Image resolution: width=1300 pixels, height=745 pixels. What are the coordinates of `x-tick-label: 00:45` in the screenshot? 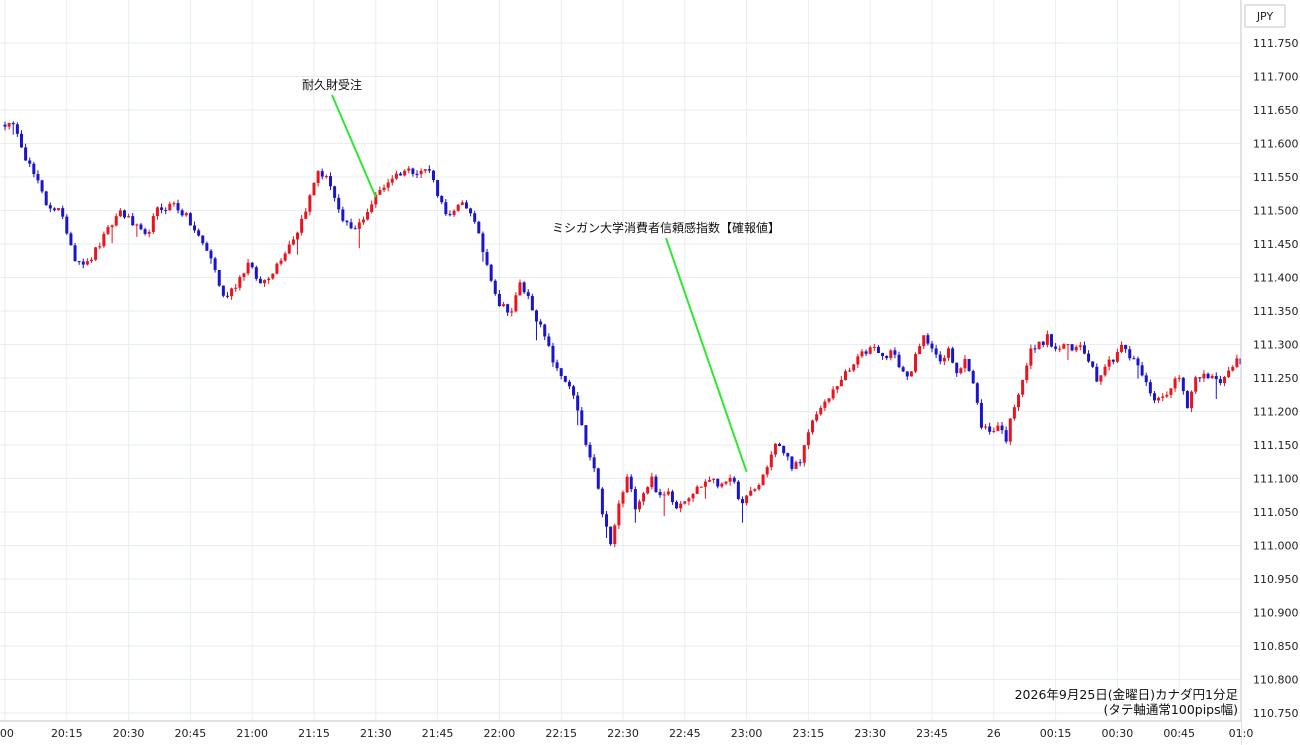 It's located at (1179, 733).